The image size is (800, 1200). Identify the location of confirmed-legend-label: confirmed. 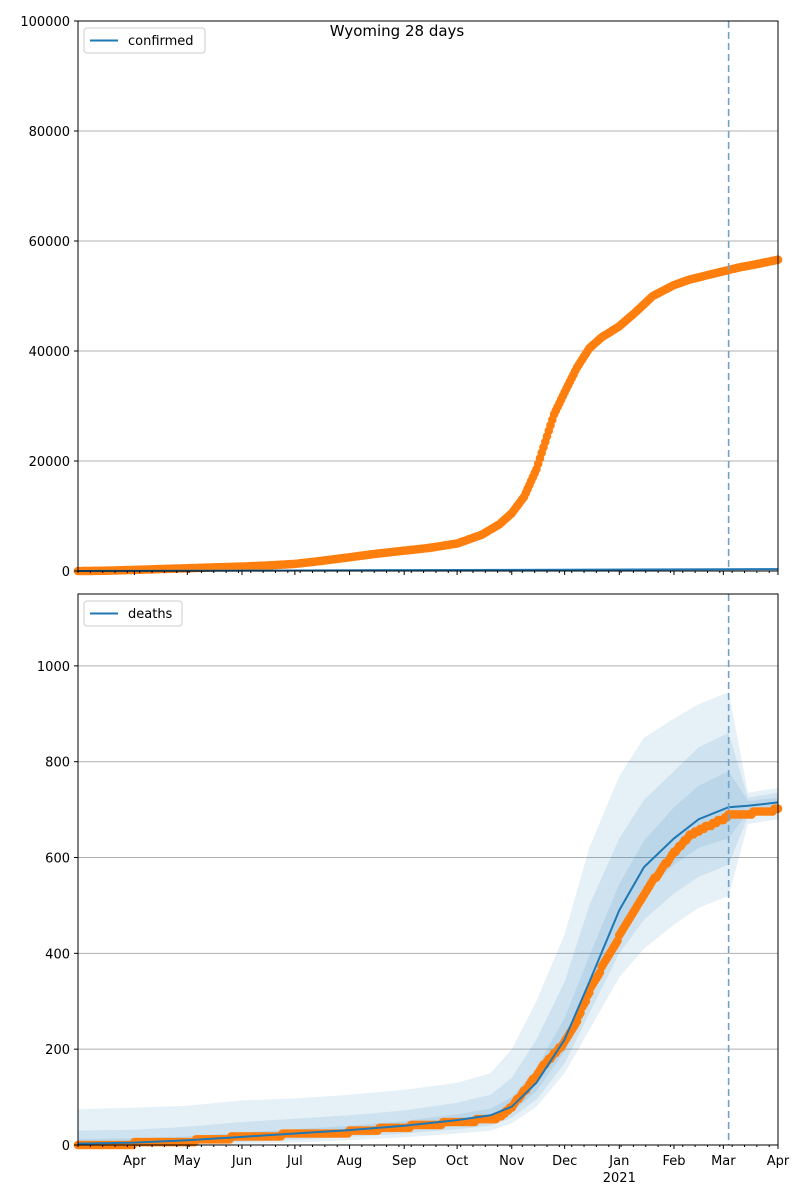
(161, 41).